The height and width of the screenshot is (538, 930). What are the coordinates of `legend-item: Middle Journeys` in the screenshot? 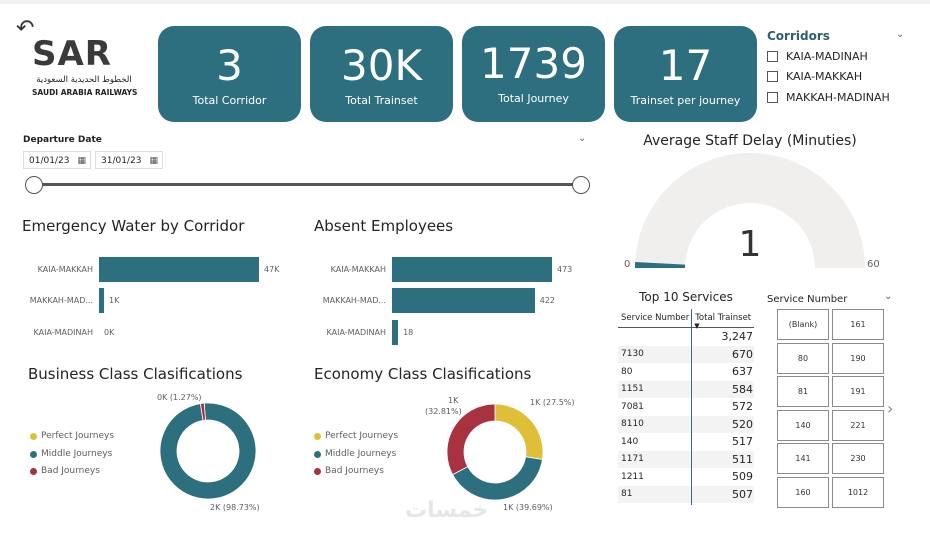 It's located at (71, 454).